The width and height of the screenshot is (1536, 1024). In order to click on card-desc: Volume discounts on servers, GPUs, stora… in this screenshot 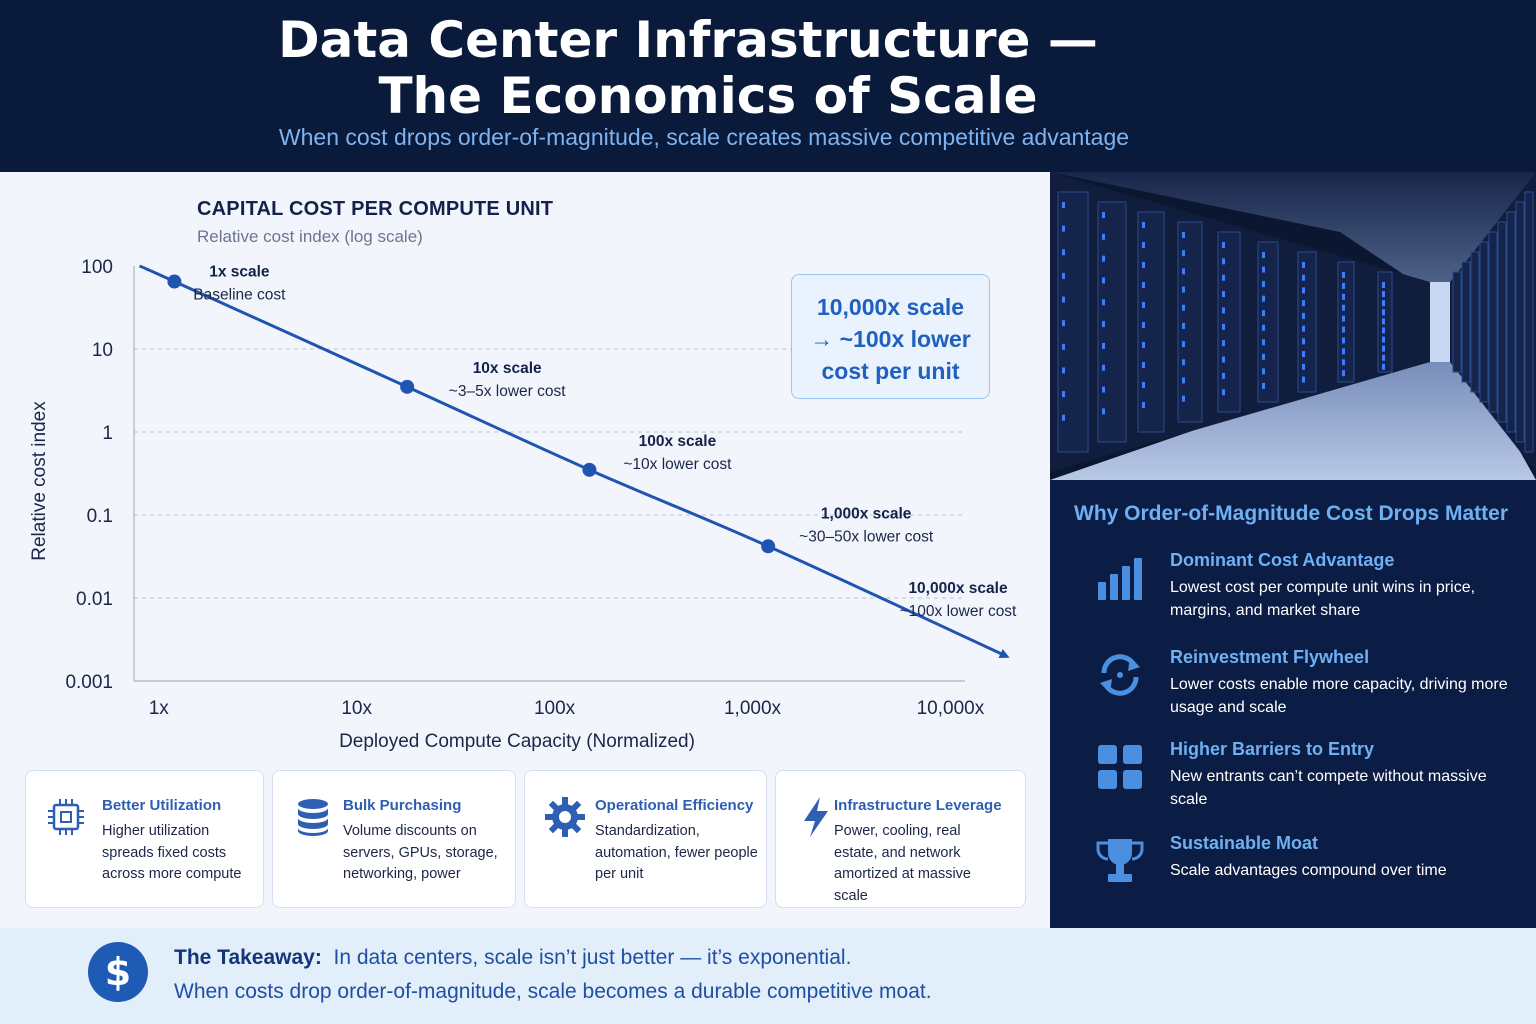, I will do `click(420, 852)`.